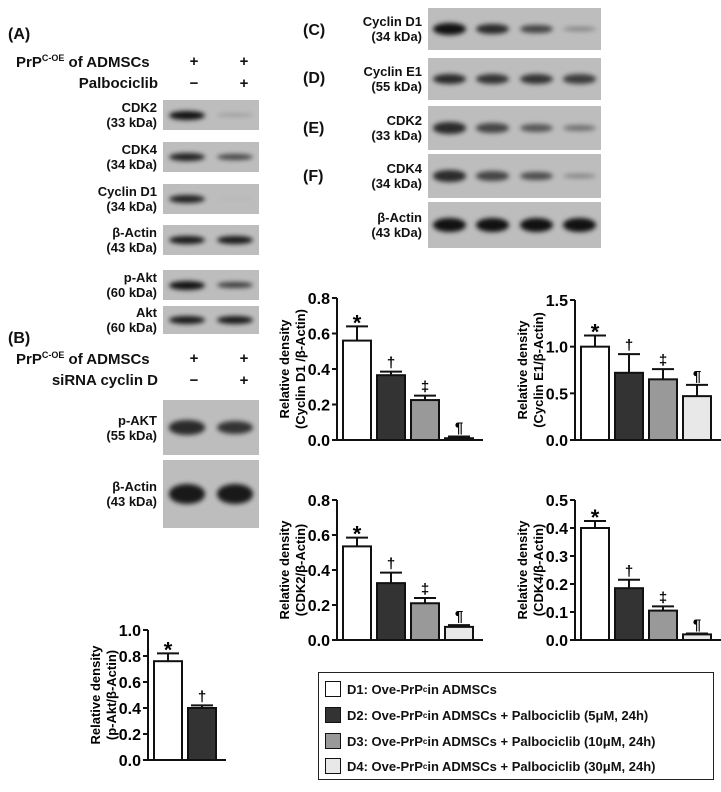 Image resolution: width=721 pixels, height=792 pixels. What do you see at coordinates (663, 360) in the screenshot?
I see `significance-mark: ‡` at bounding box center [663, 360].